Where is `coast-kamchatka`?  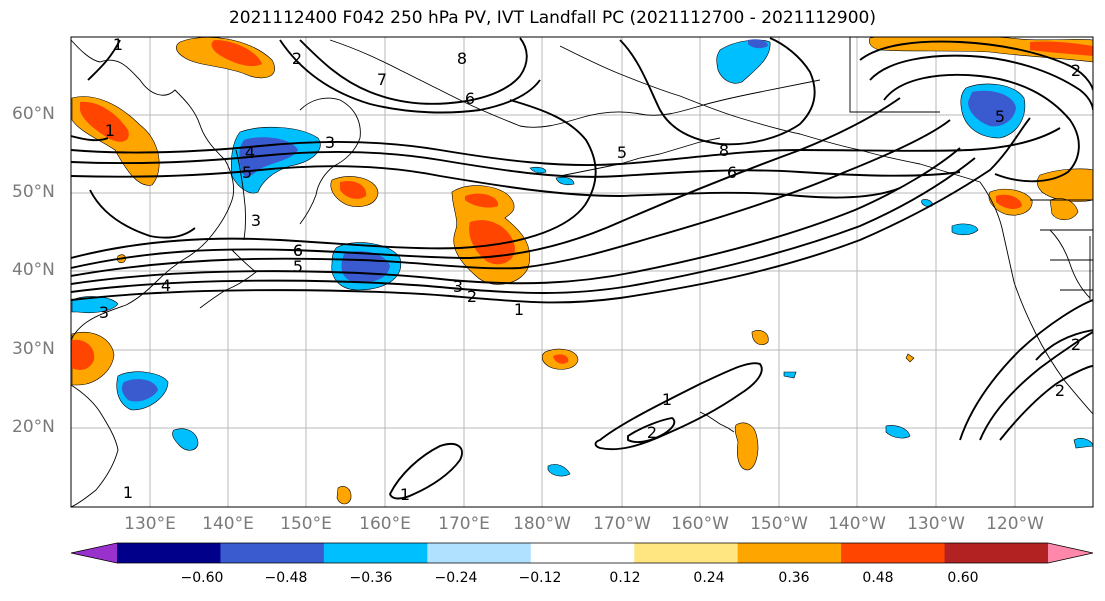
coast-kamchatka is located at coordinates (330, 161).